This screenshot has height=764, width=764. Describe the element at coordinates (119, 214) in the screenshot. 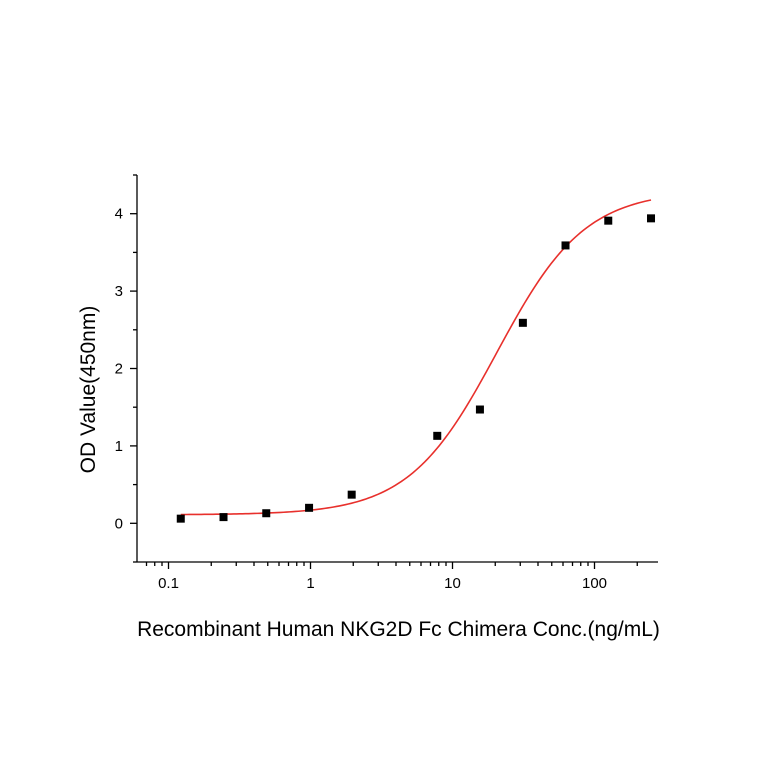

I see `y-tick-label: 4` at that location.